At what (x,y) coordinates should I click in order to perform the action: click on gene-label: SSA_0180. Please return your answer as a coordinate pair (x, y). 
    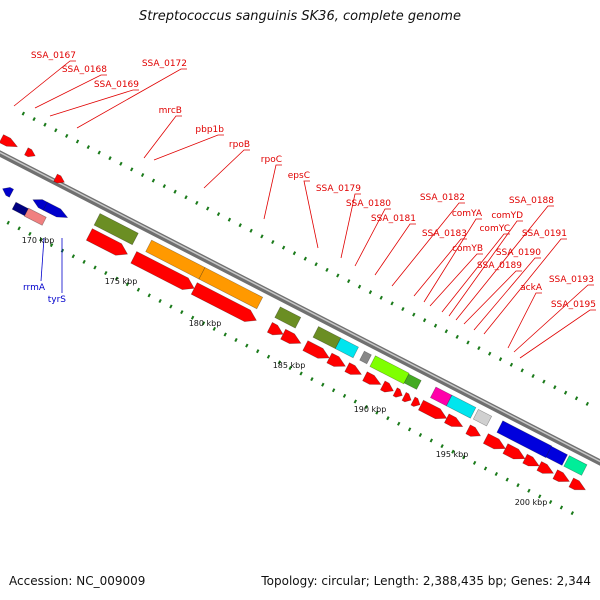
    Looking at the image, I should click on (368, 204).